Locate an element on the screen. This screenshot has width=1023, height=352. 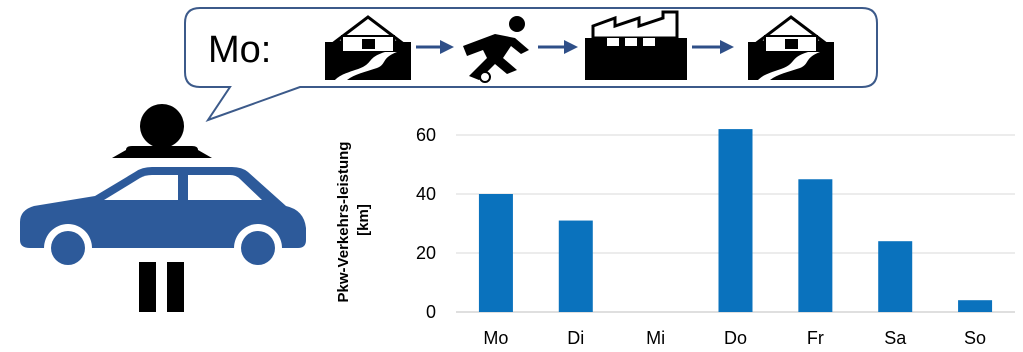
y-tick-label: 60 is located at coordinates (426, 135).